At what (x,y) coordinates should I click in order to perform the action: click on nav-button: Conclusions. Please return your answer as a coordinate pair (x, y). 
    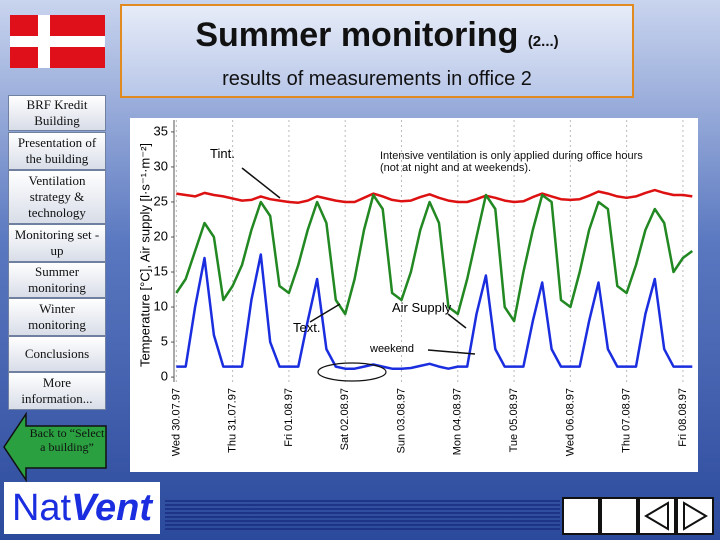
    Looking at the image, I should click on (57, 354).